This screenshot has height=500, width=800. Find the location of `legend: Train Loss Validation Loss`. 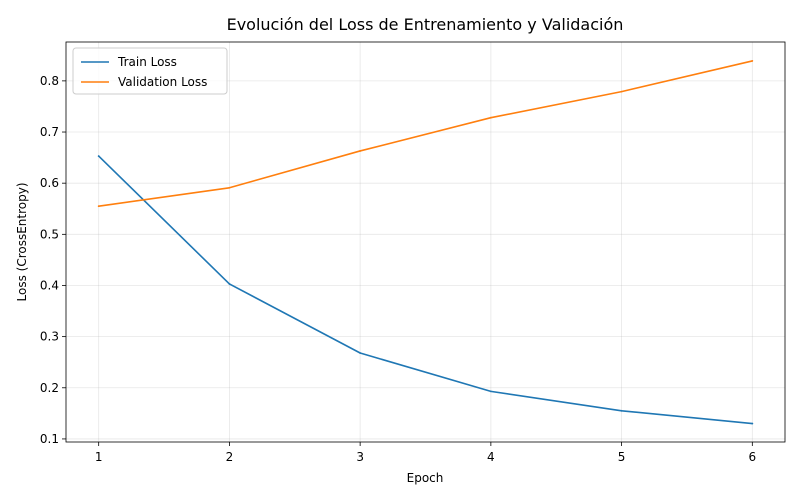

legend: Train Loss Validation Loss is located at coordinates (150, 71).